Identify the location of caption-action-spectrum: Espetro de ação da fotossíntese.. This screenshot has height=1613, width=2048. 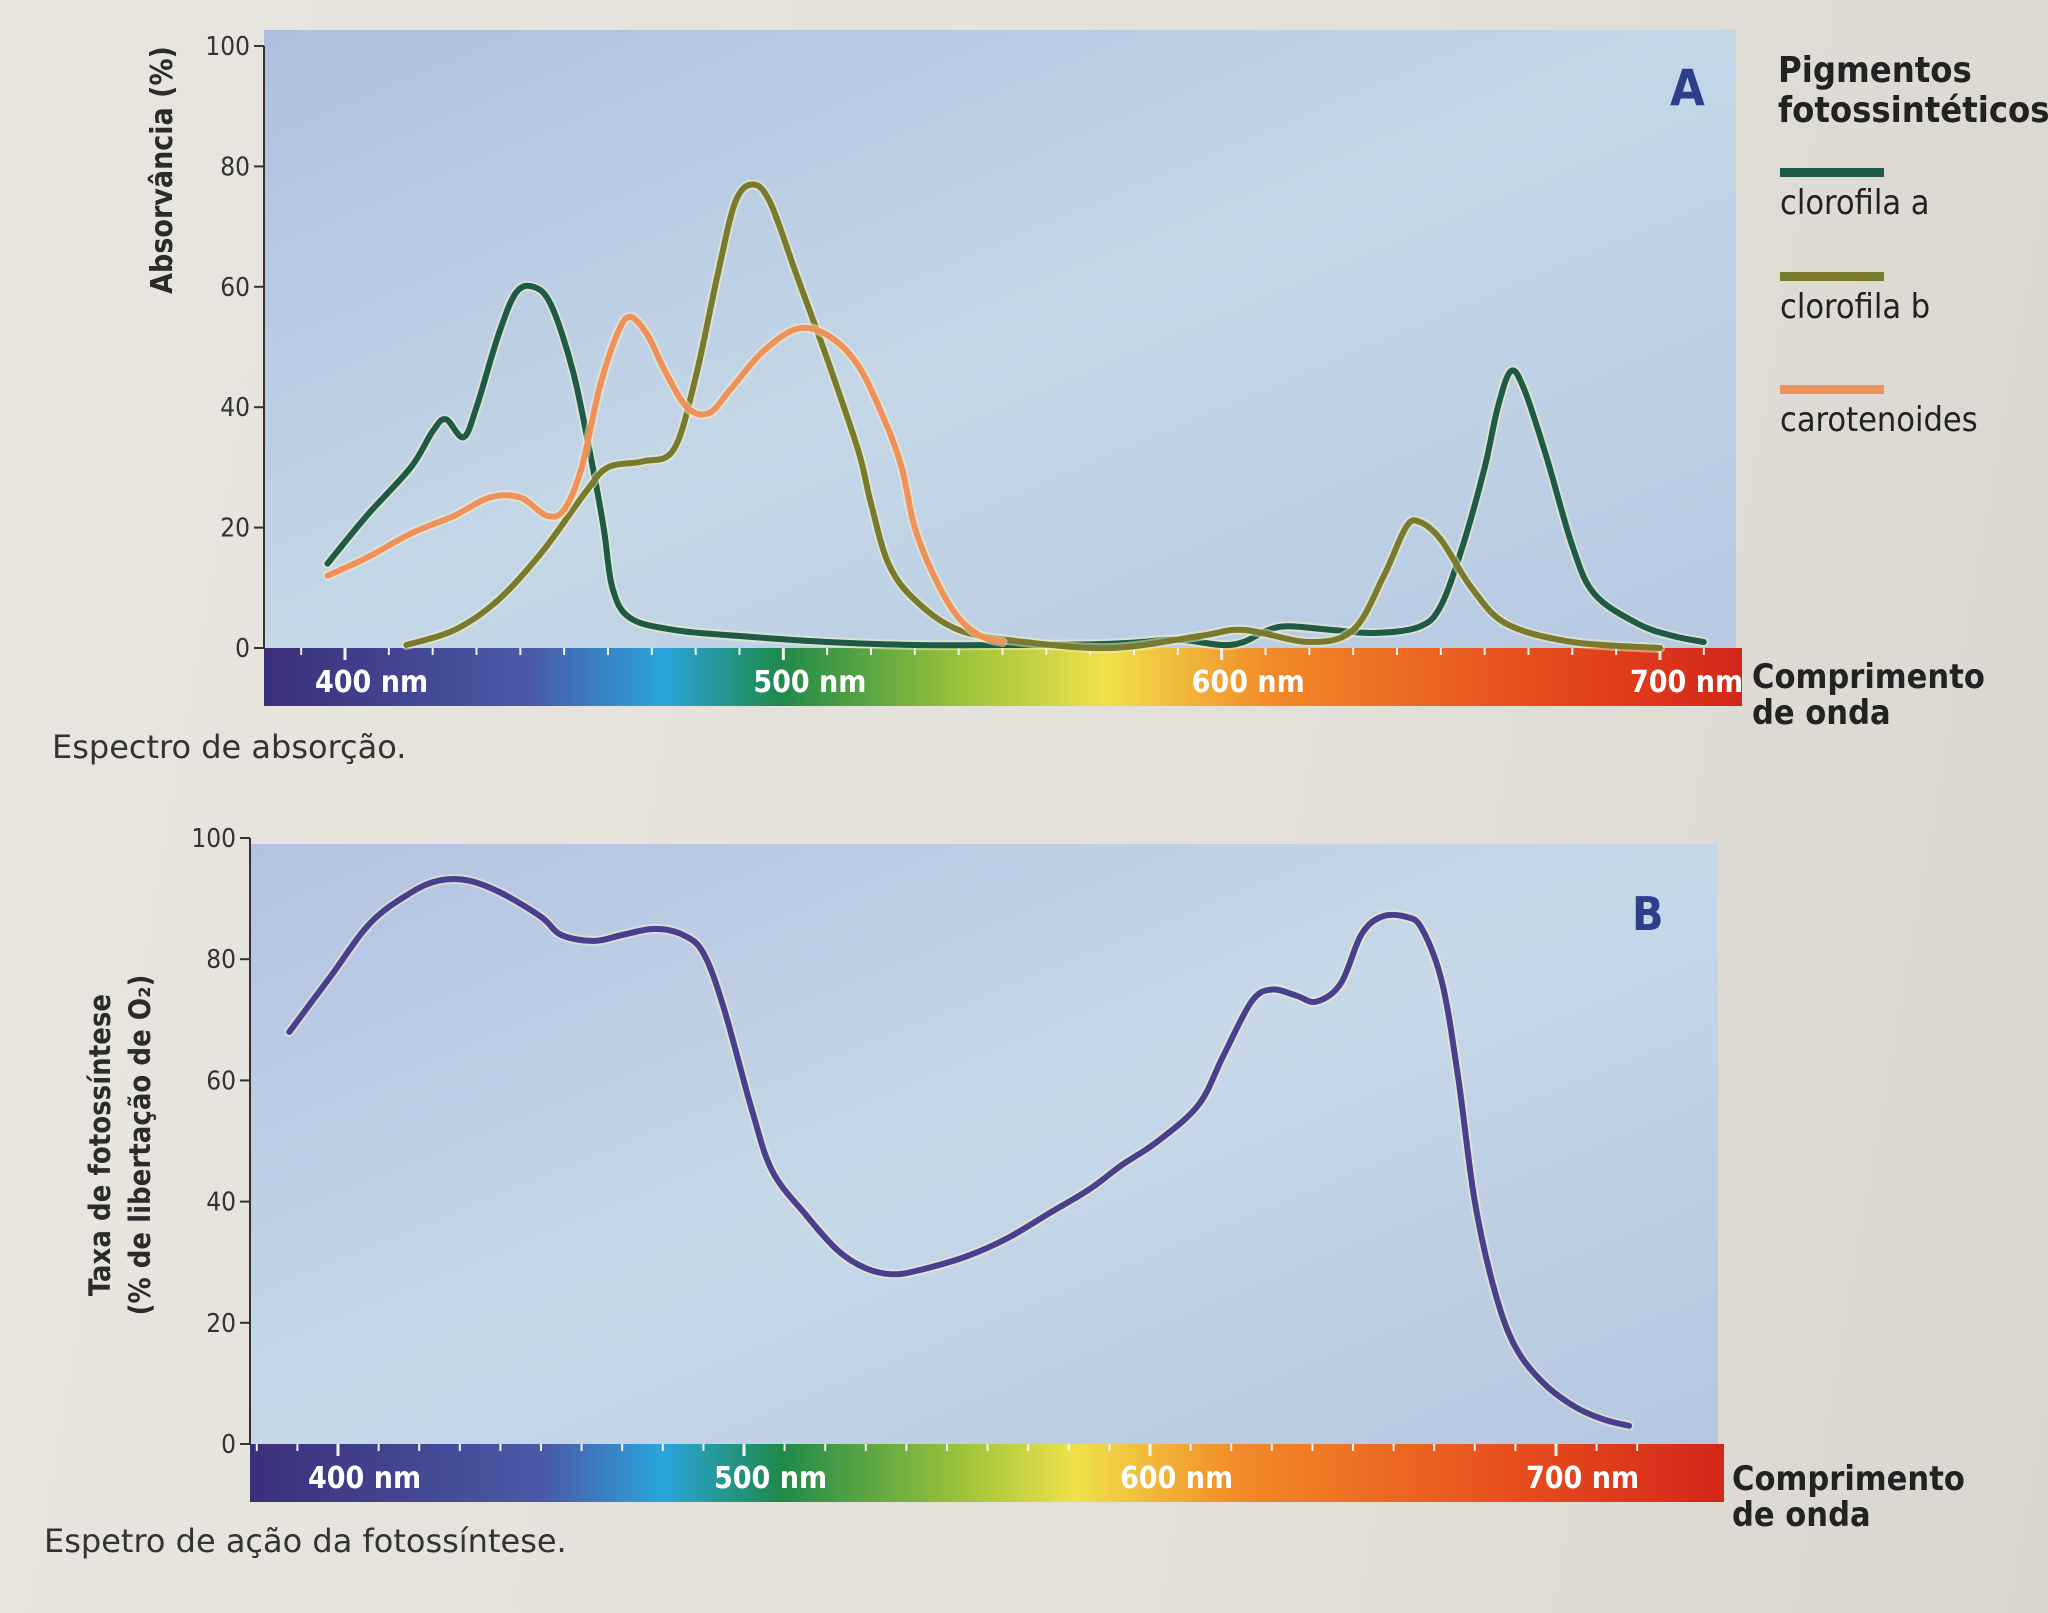
(305, 1541).